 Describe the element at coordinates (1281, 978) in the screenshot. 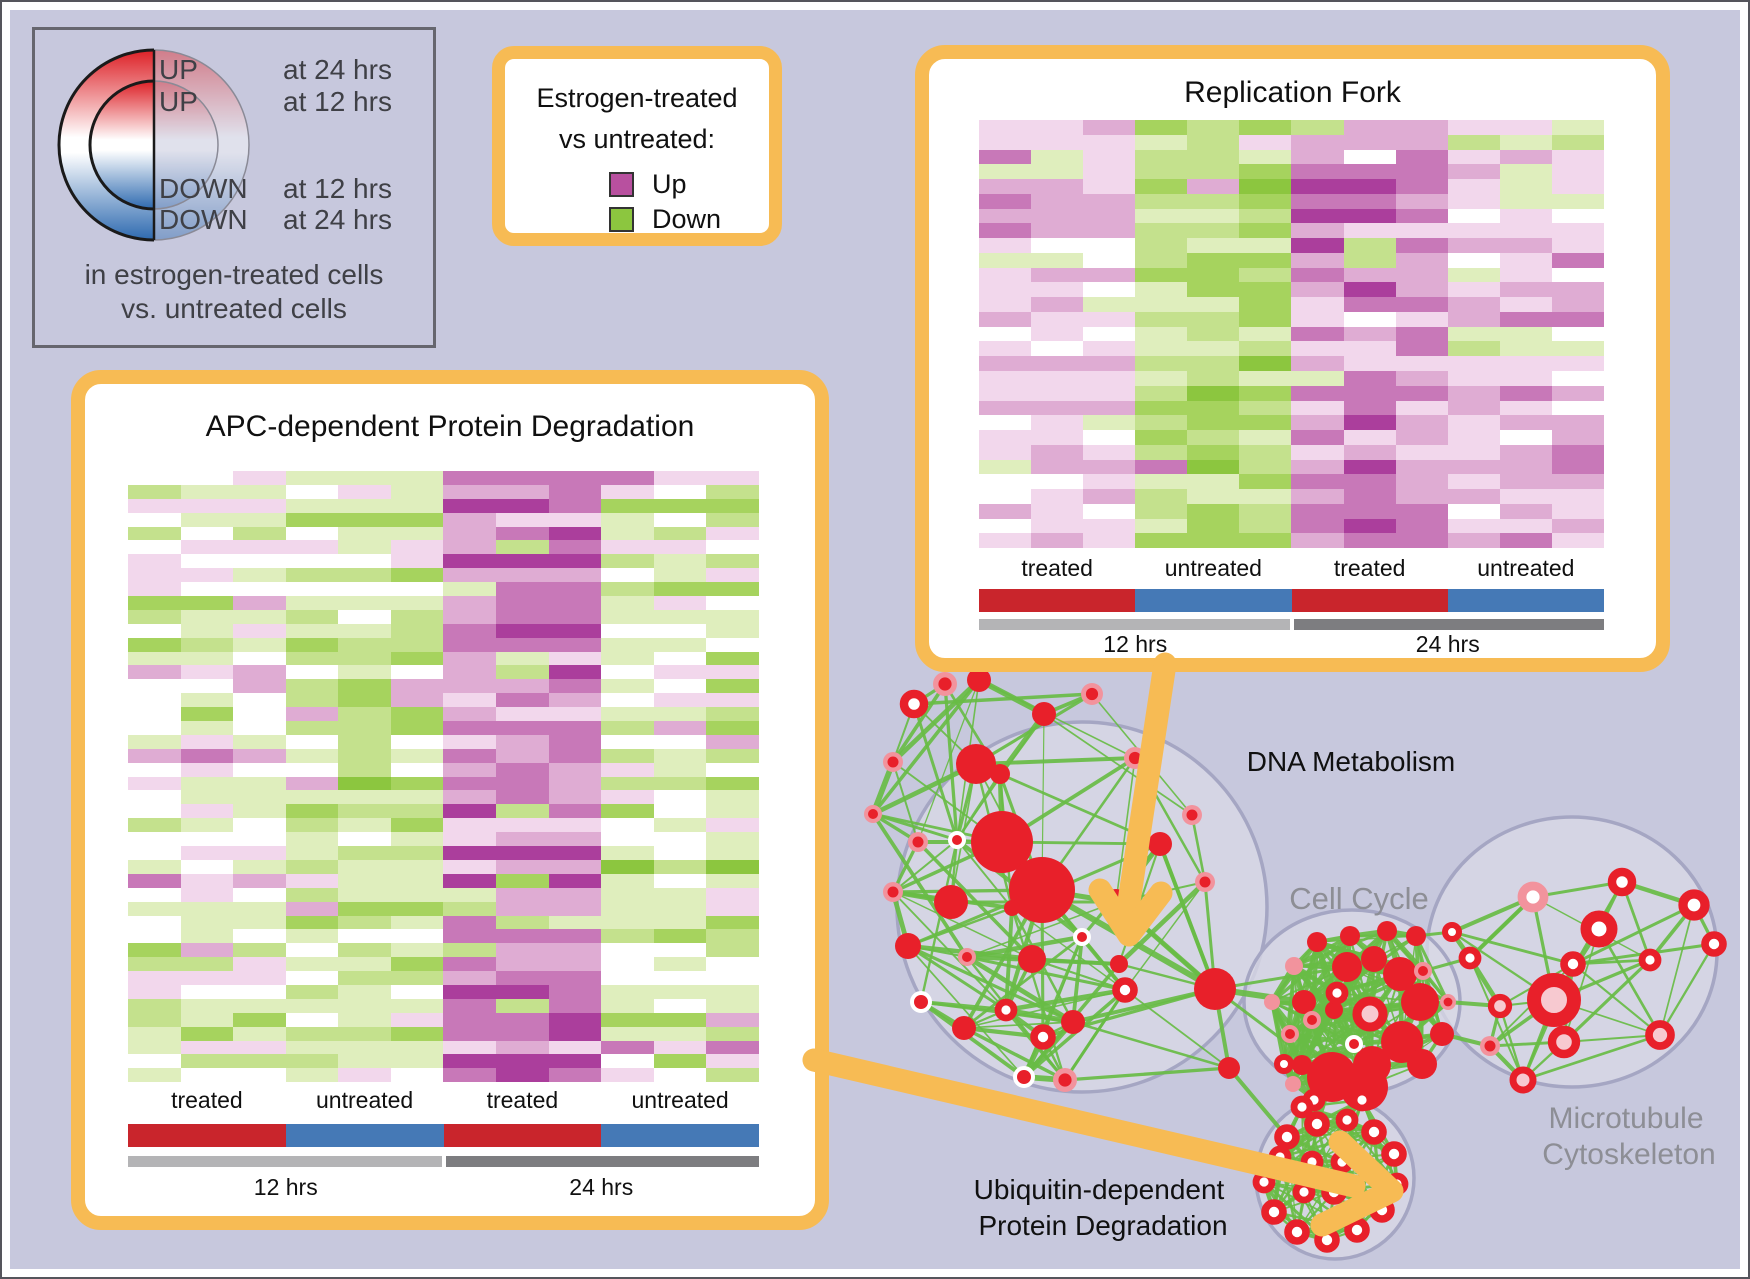

I see `network-bridge-edge` at that location.